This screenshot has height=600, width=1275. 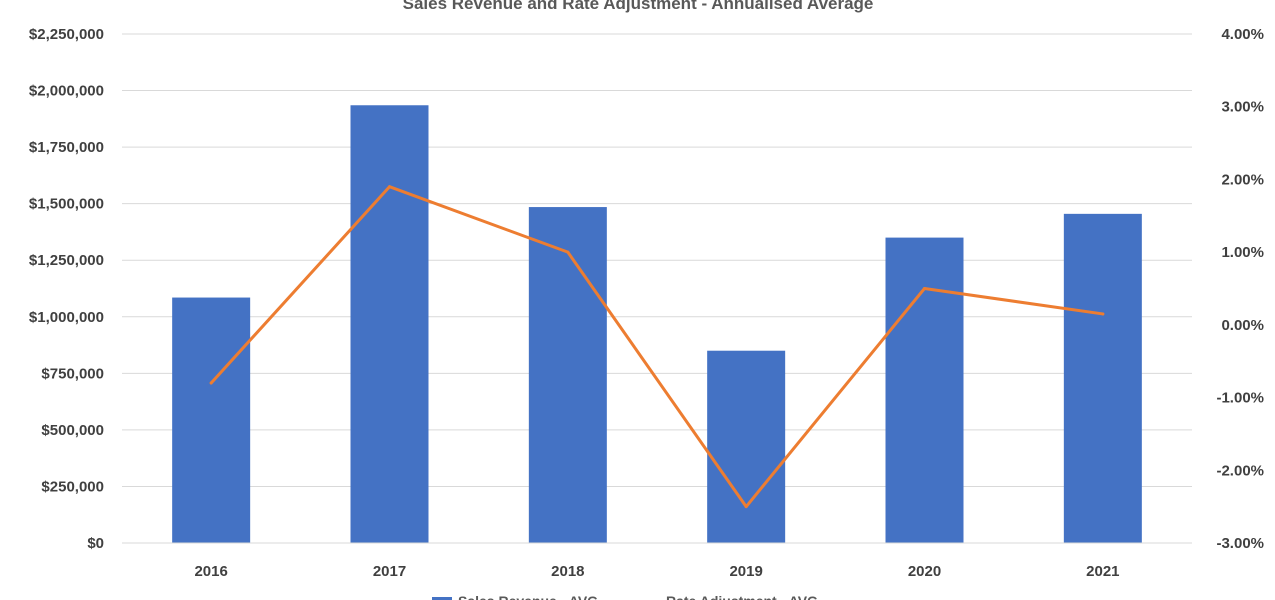 What do you see at coordinates (924, 571) in the screenshot?
I see `category-label: 2020` at bounding box center [924, 571].